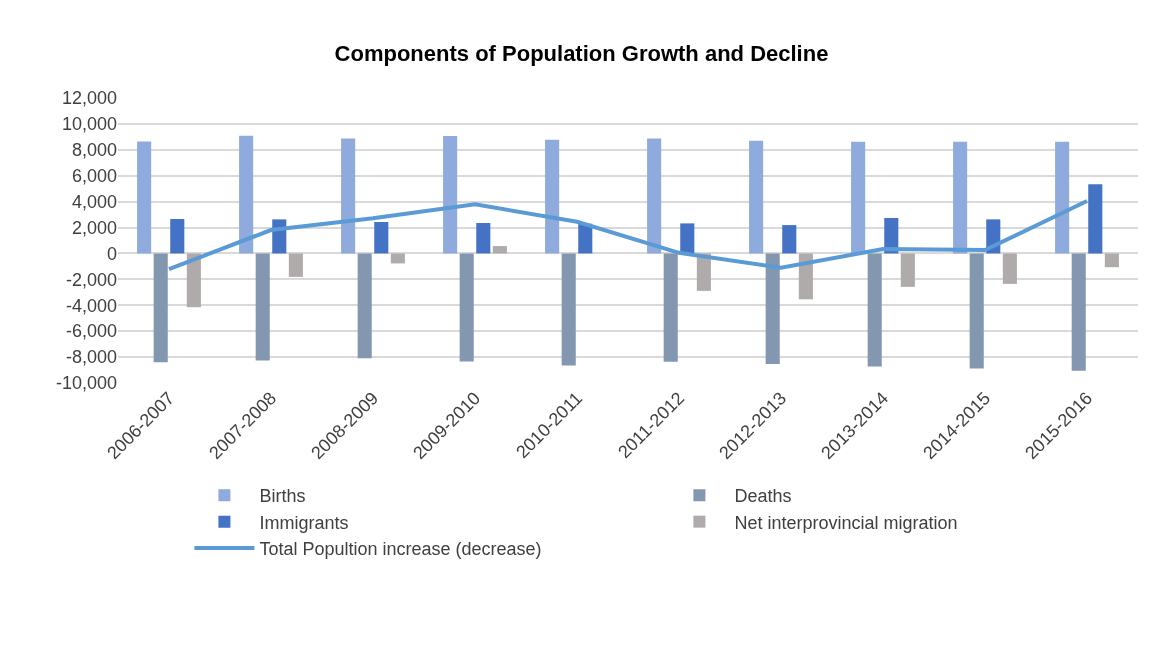 The height and width of the screenshot is (650, 1163). Describe the element at coordinates (91, 357) in the screenshot. I see `y-tick-label: -8,000` at that location.